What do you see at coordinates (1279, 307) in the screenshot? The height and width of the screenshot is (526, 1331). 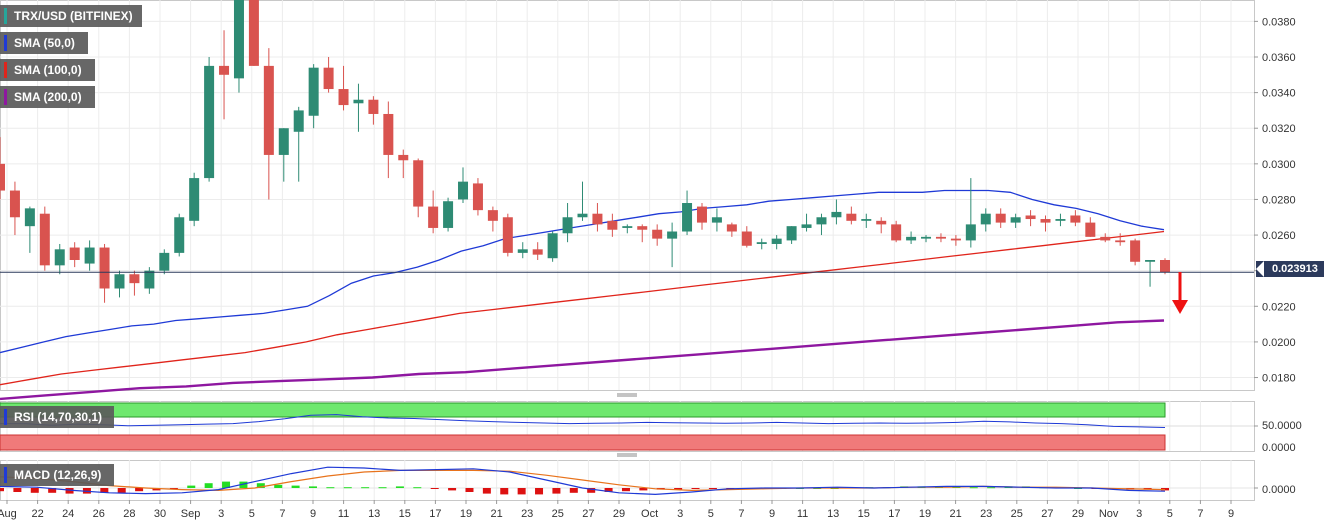 I see `y-tick-label: 0.0220` at bounding box center [1279, 307].